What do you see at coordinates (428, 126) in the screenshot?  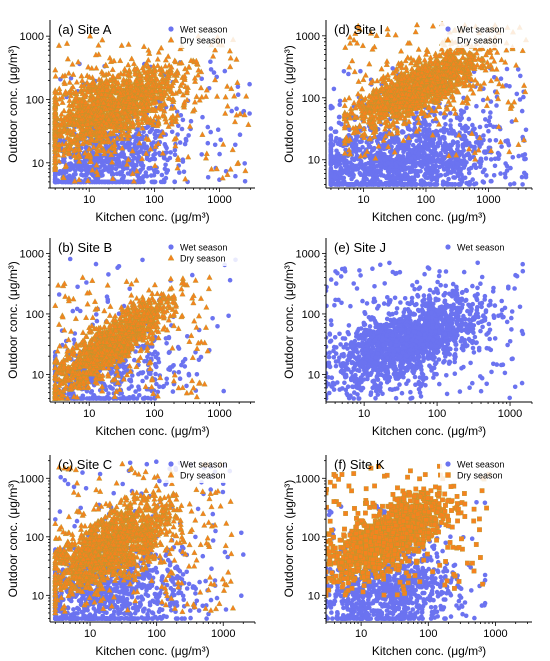 I see `series-wet-season` at bounding box center [428, 126].